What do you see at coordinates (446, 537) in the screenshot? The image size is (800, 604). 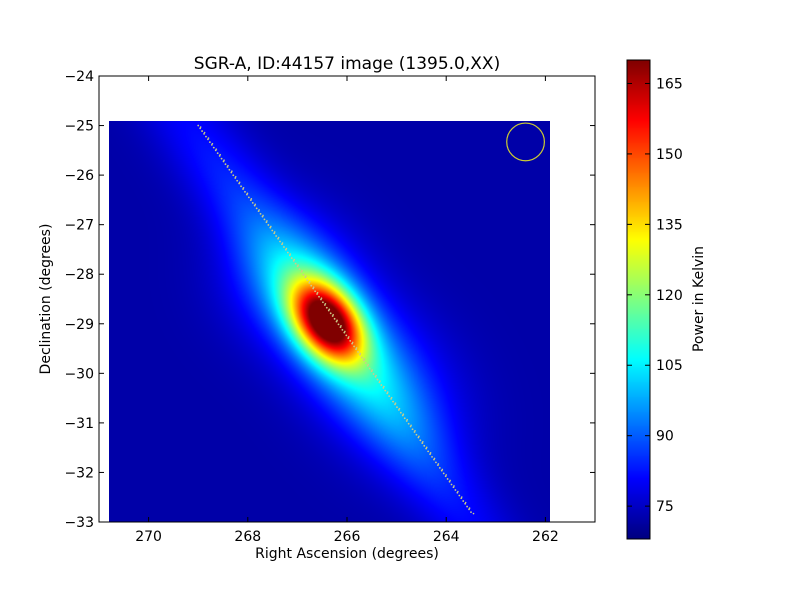 I see `x-tick-label: 264` at bounding box center [446, 537].